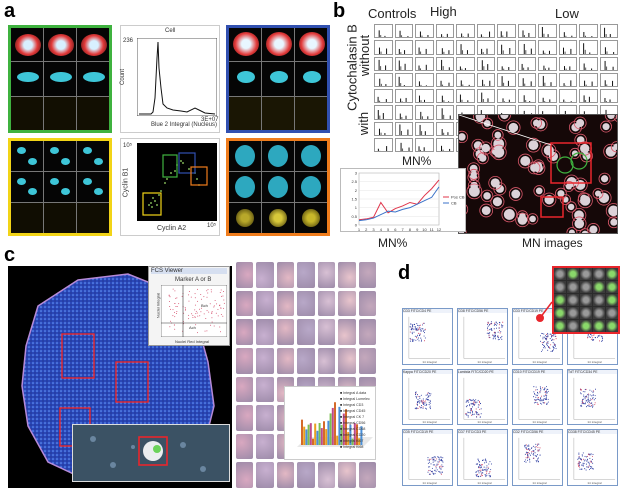  What do you see at coordinates (151, 453) in the screenshot?
I see `tissue-zoom-inset` at bounding box center [151, 453].